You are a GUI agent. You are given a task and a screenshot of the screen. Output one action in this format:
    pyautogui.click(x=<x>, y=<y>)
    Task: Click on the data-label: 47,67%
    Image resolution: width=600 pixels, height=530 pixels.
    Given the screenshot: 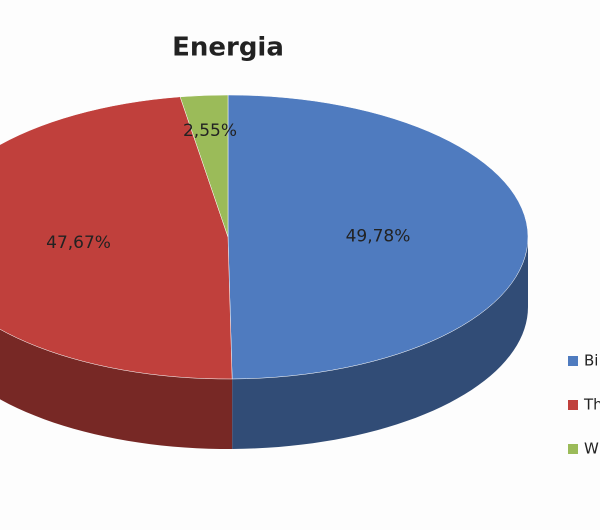 What is the action you would take?
    pyautogui.click(x=78, y=243)
    